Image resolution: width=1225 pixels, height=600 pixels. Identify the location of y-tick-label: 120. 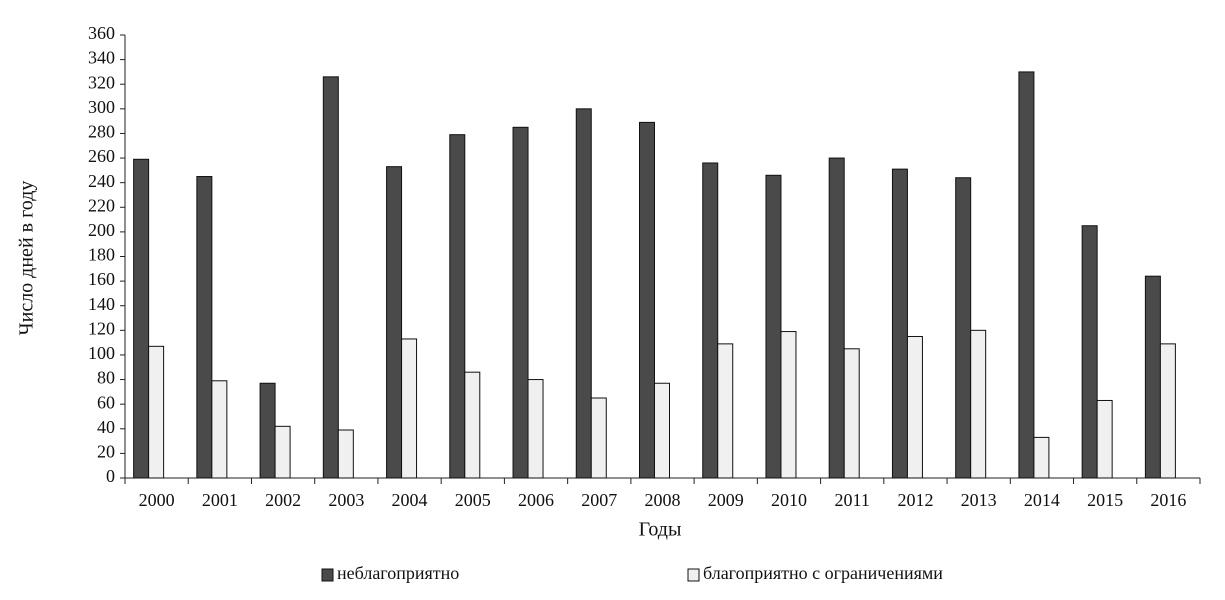
(101, 328).